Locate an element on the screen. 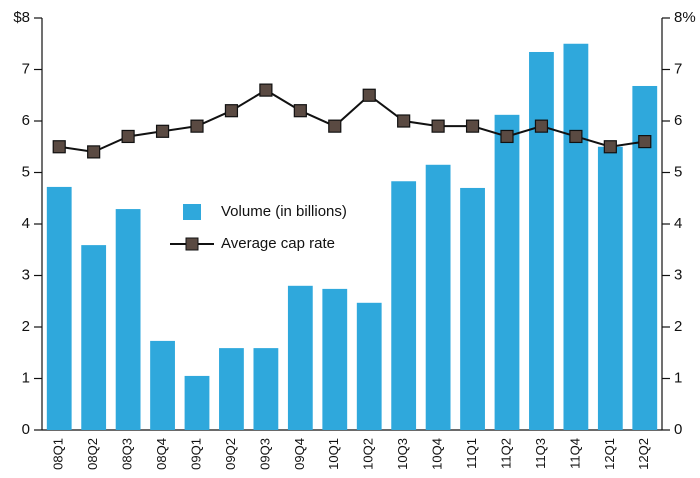 This screenshot has height=478, width=700. x-tick-label: 09Q2 is located at coordinates (230, 454).